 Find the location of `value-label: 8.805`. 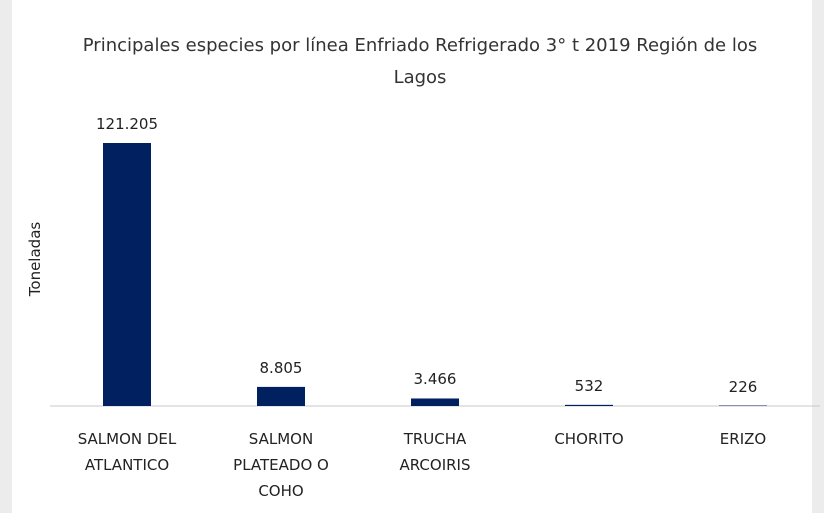

value-label: 8.805 is located at coordinates (281, 367).